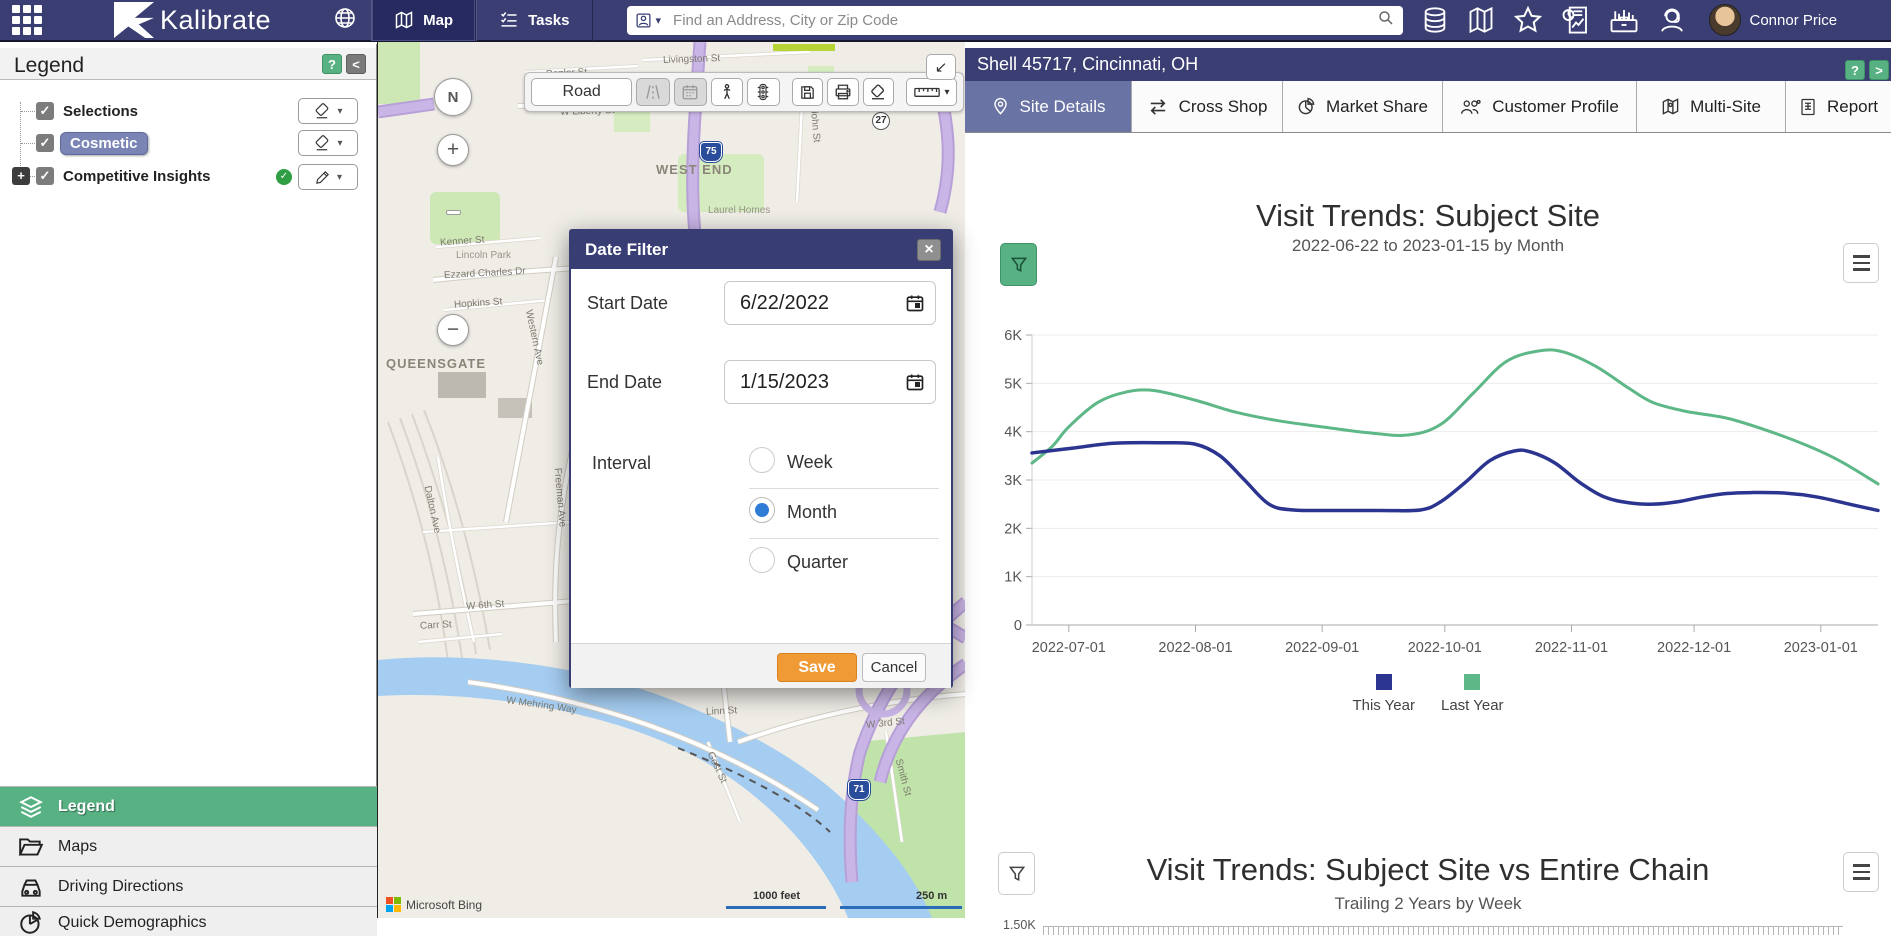 This screenshot has height=936, width=1891. I want to click on expand-panel-button: >, so click(1879, 70).